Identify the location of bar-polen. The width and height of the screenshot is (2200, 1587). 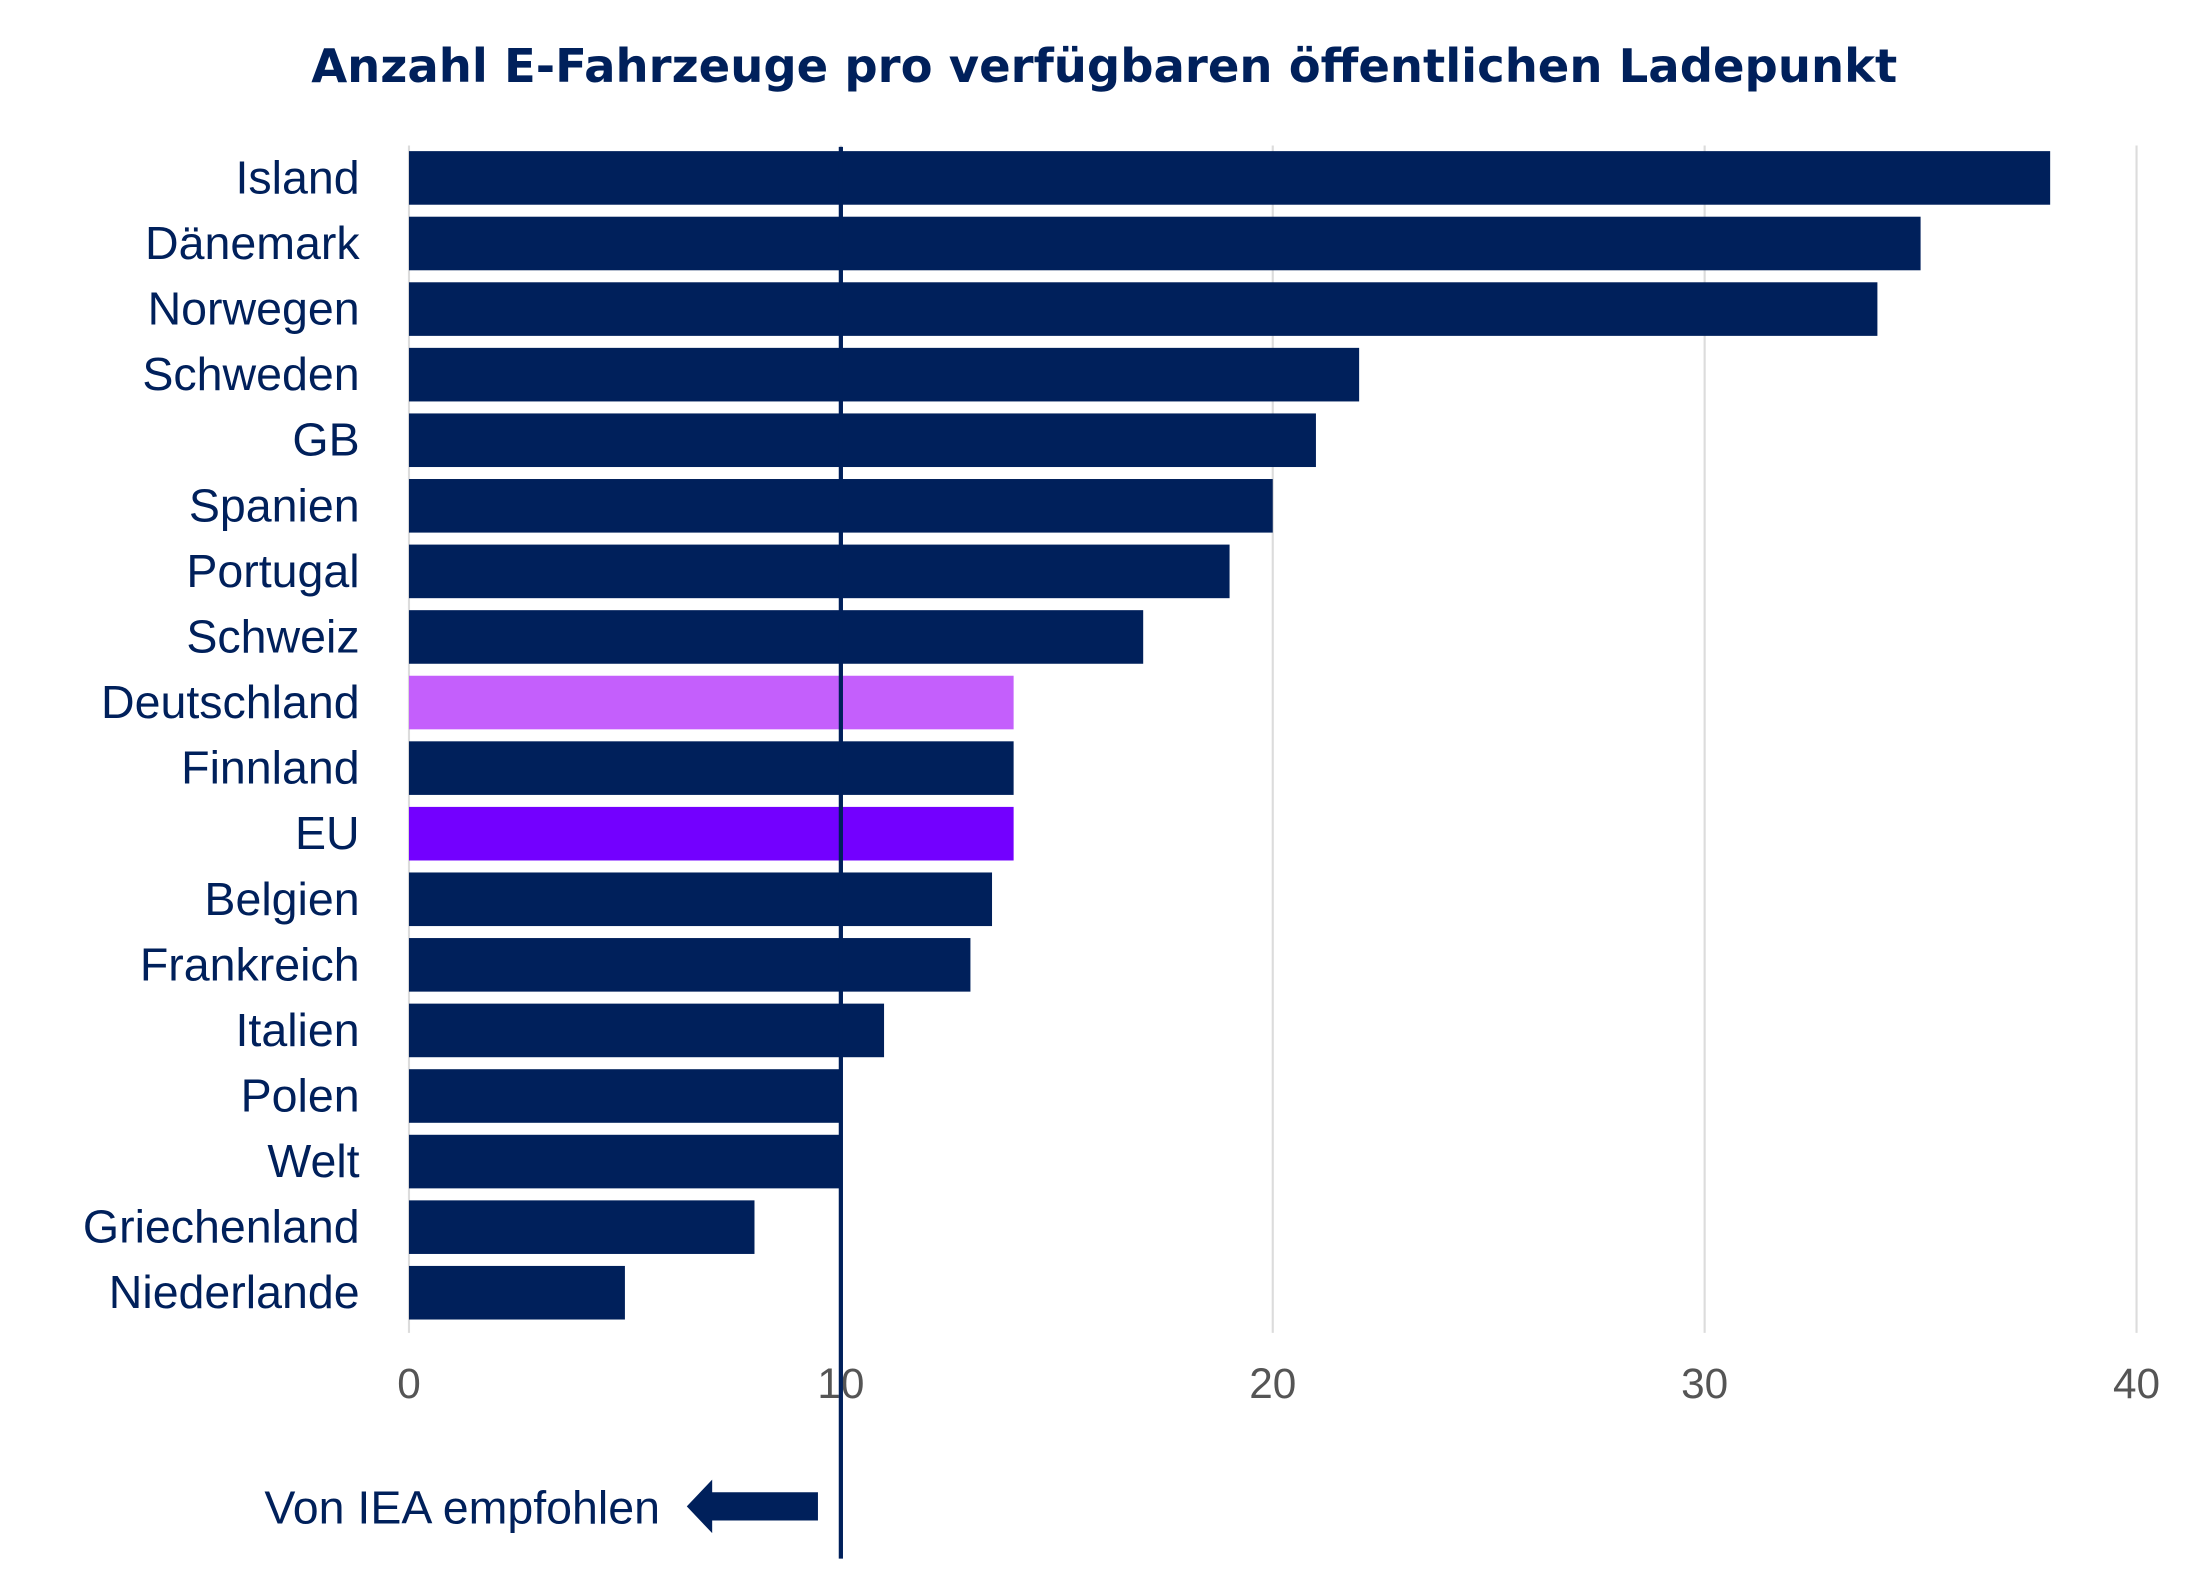
(624, 1096).